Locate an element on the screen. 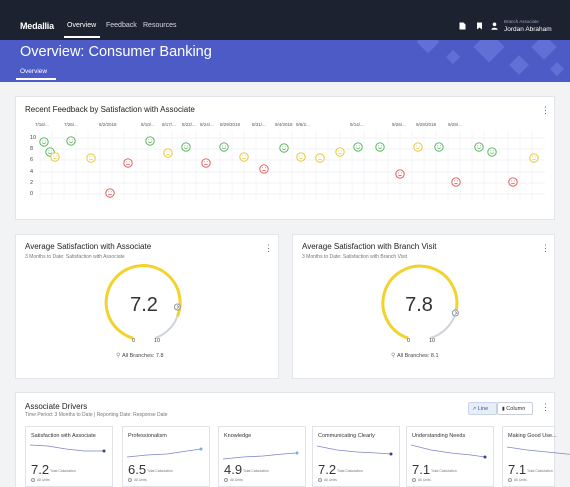  location-pin-icon: ⚲ is located at coordinates (118, 356).